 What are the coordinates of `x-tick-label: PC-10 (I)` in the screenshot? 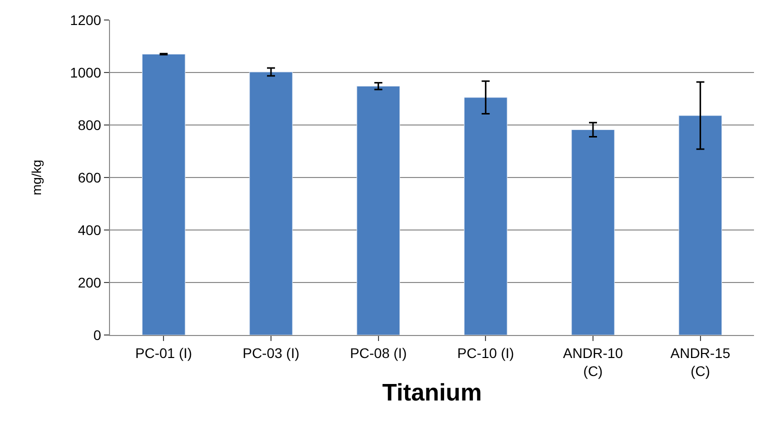 It's located at (485, 352).